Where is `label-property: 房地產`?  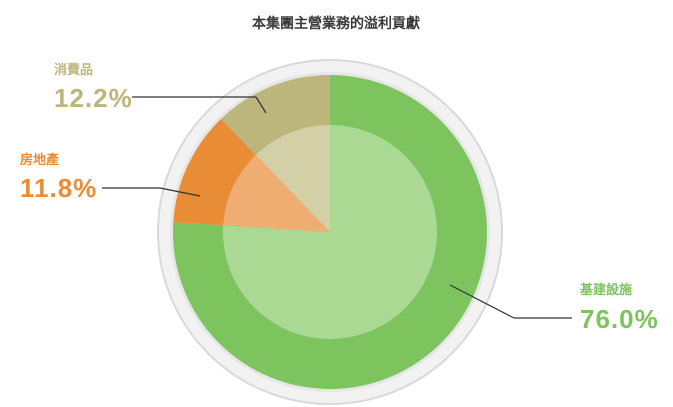
label-property: 房地產 is located at coordinates (39, 160).